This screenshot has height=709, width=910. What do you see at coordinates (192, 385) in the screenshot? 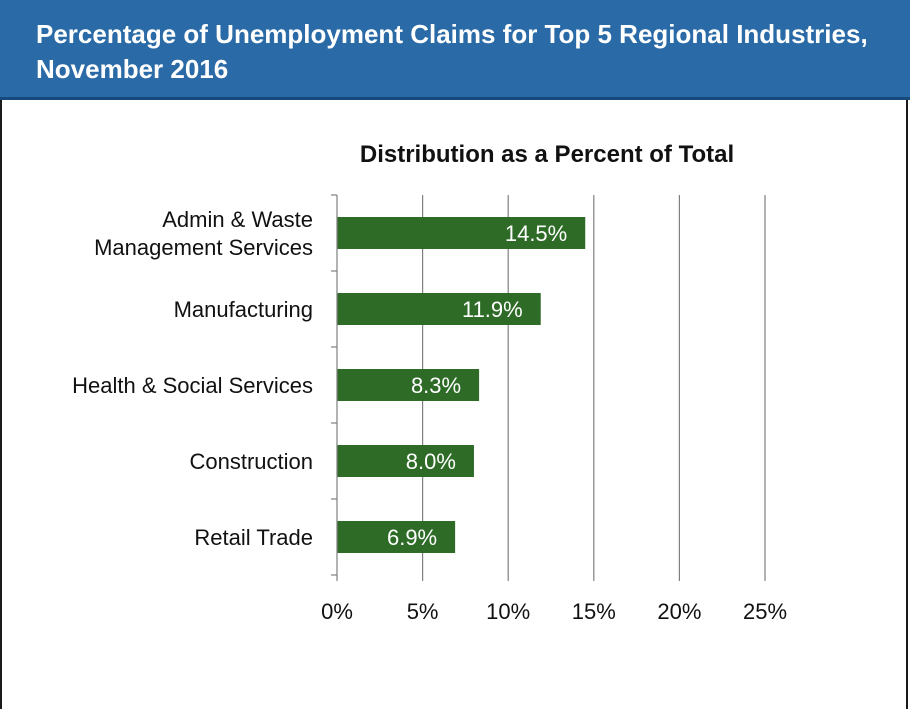
I see `category-label: Health & Social Services` at bounding box center [192, 385].